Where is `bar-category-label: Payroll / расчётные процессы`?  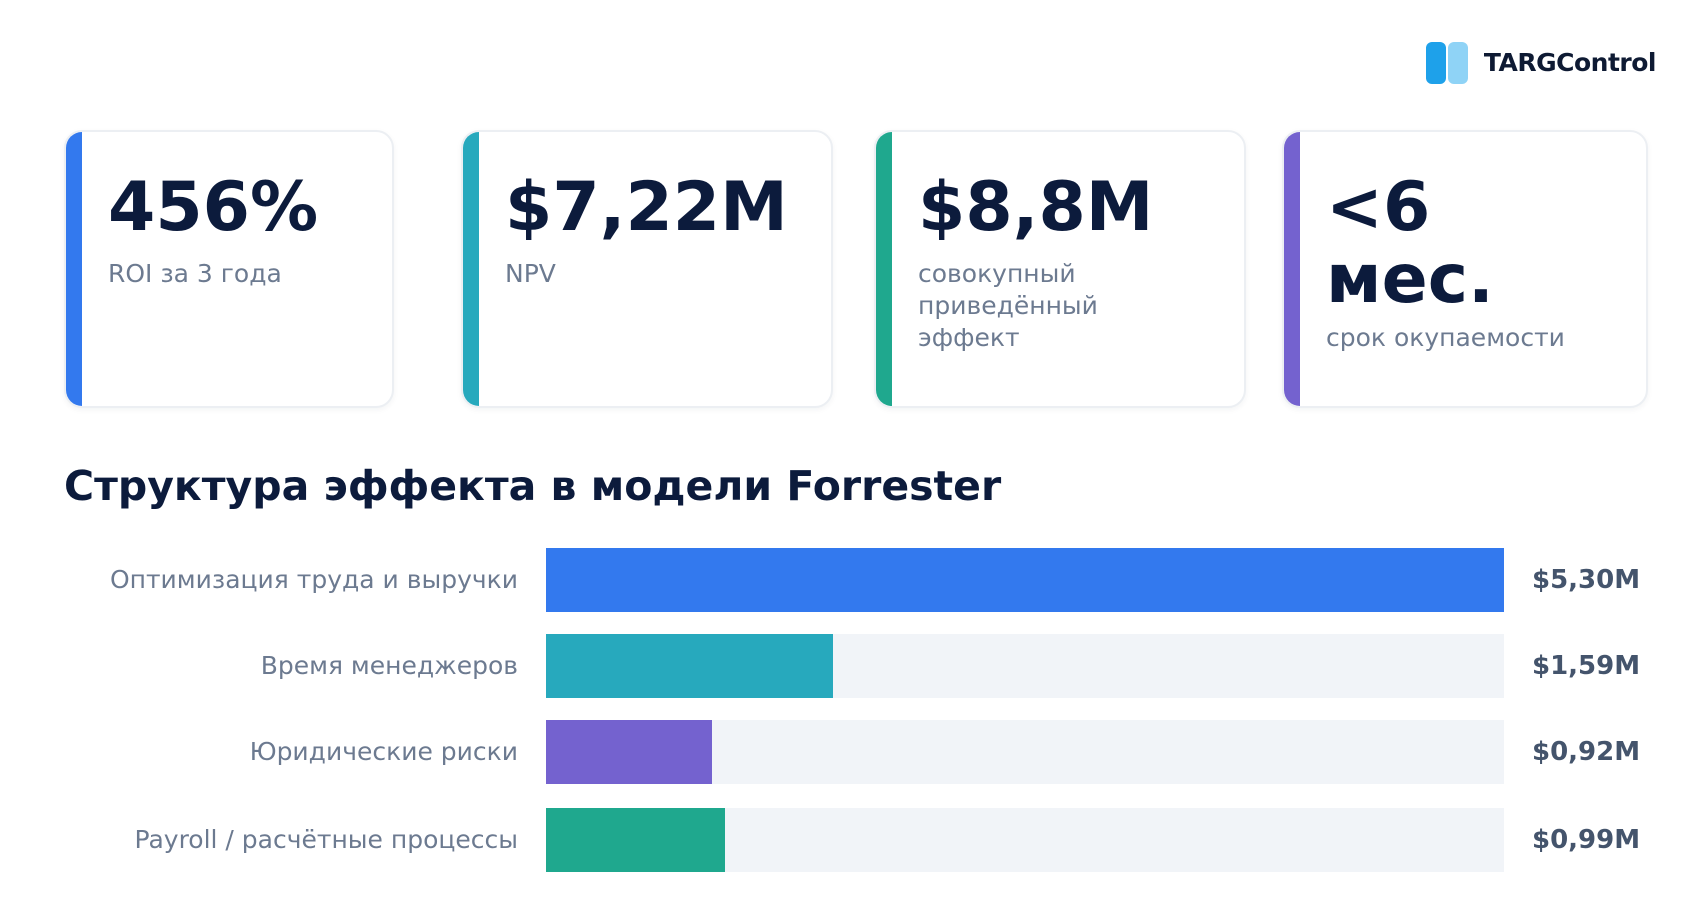 bar-category-label: Payroll / расчётные процессы is located at coordinates (326, 839).